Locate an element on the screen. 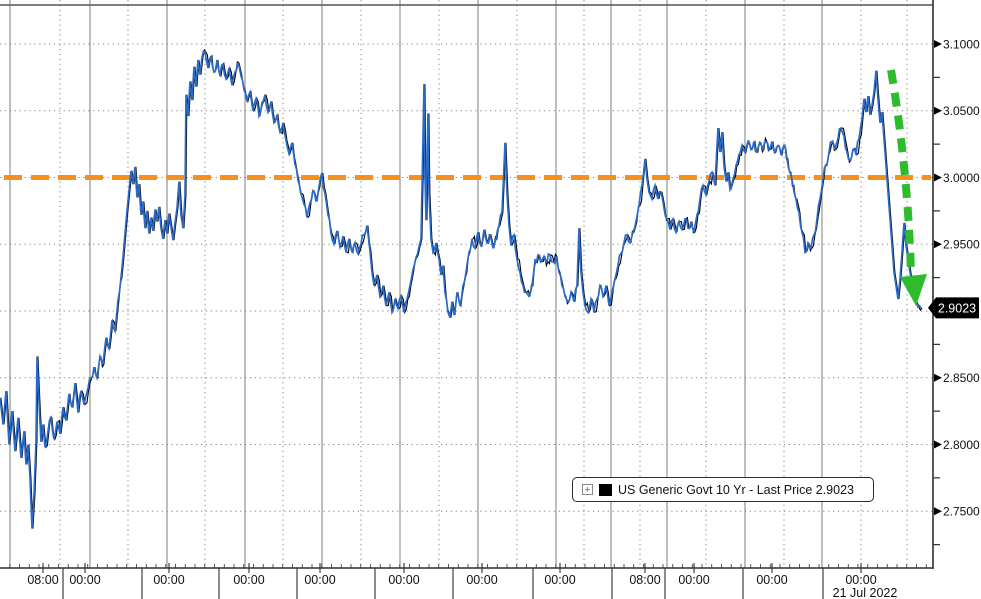  y-axis-label: 3.0000 is located at coordinates (961, 178).